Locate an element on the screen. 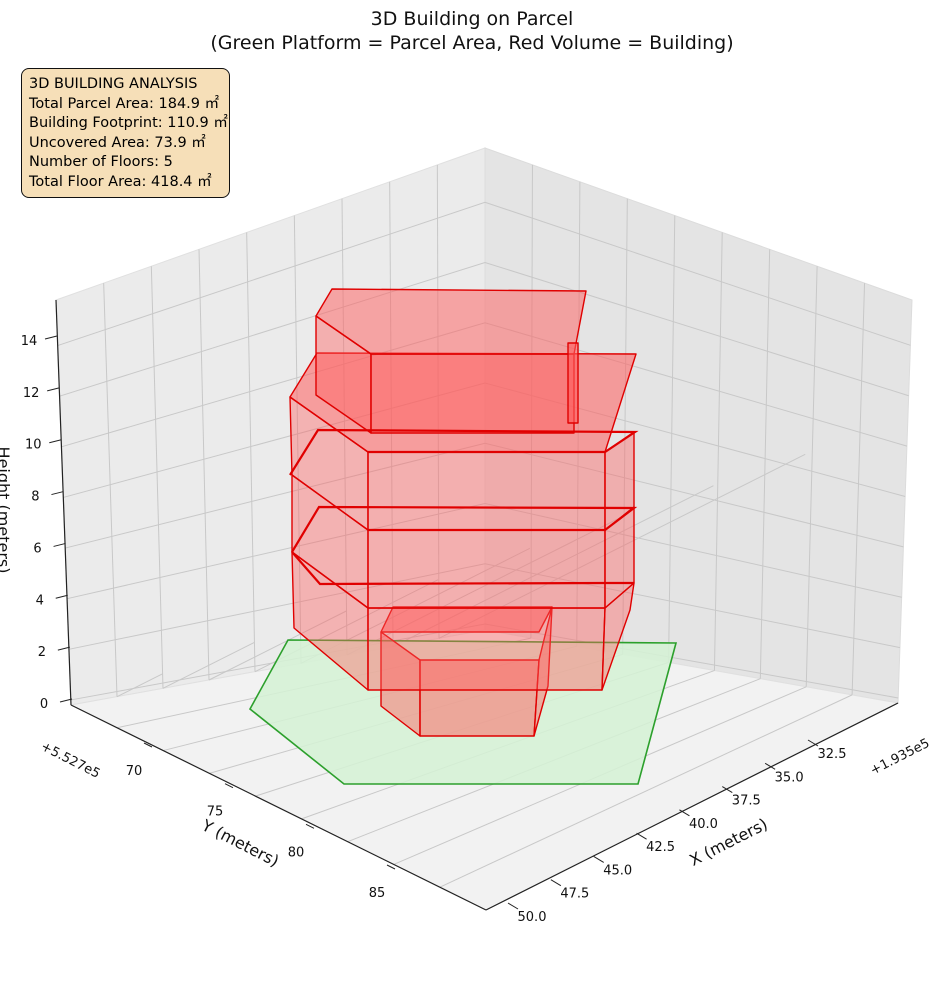 Image resolution: width=944 pixels, height=992 pixels. y-tick-label: 80 is located at coordinates (296, 852).